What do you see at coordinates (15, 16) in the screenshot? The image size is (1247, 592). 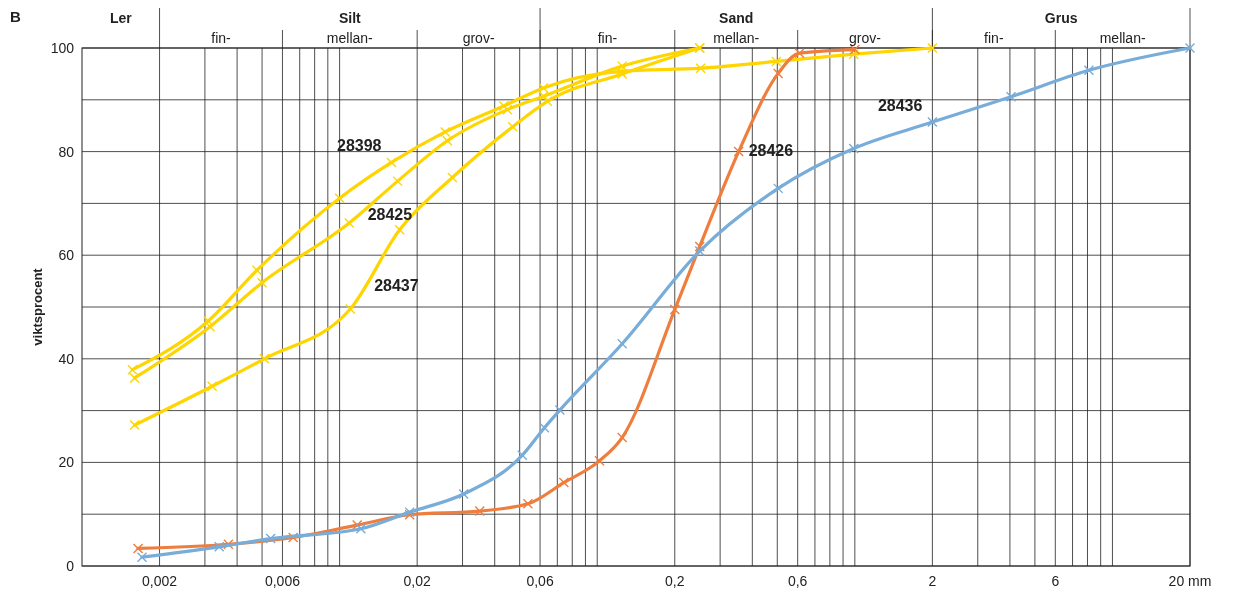 I see `text: B` at bounding box center [15, 16].